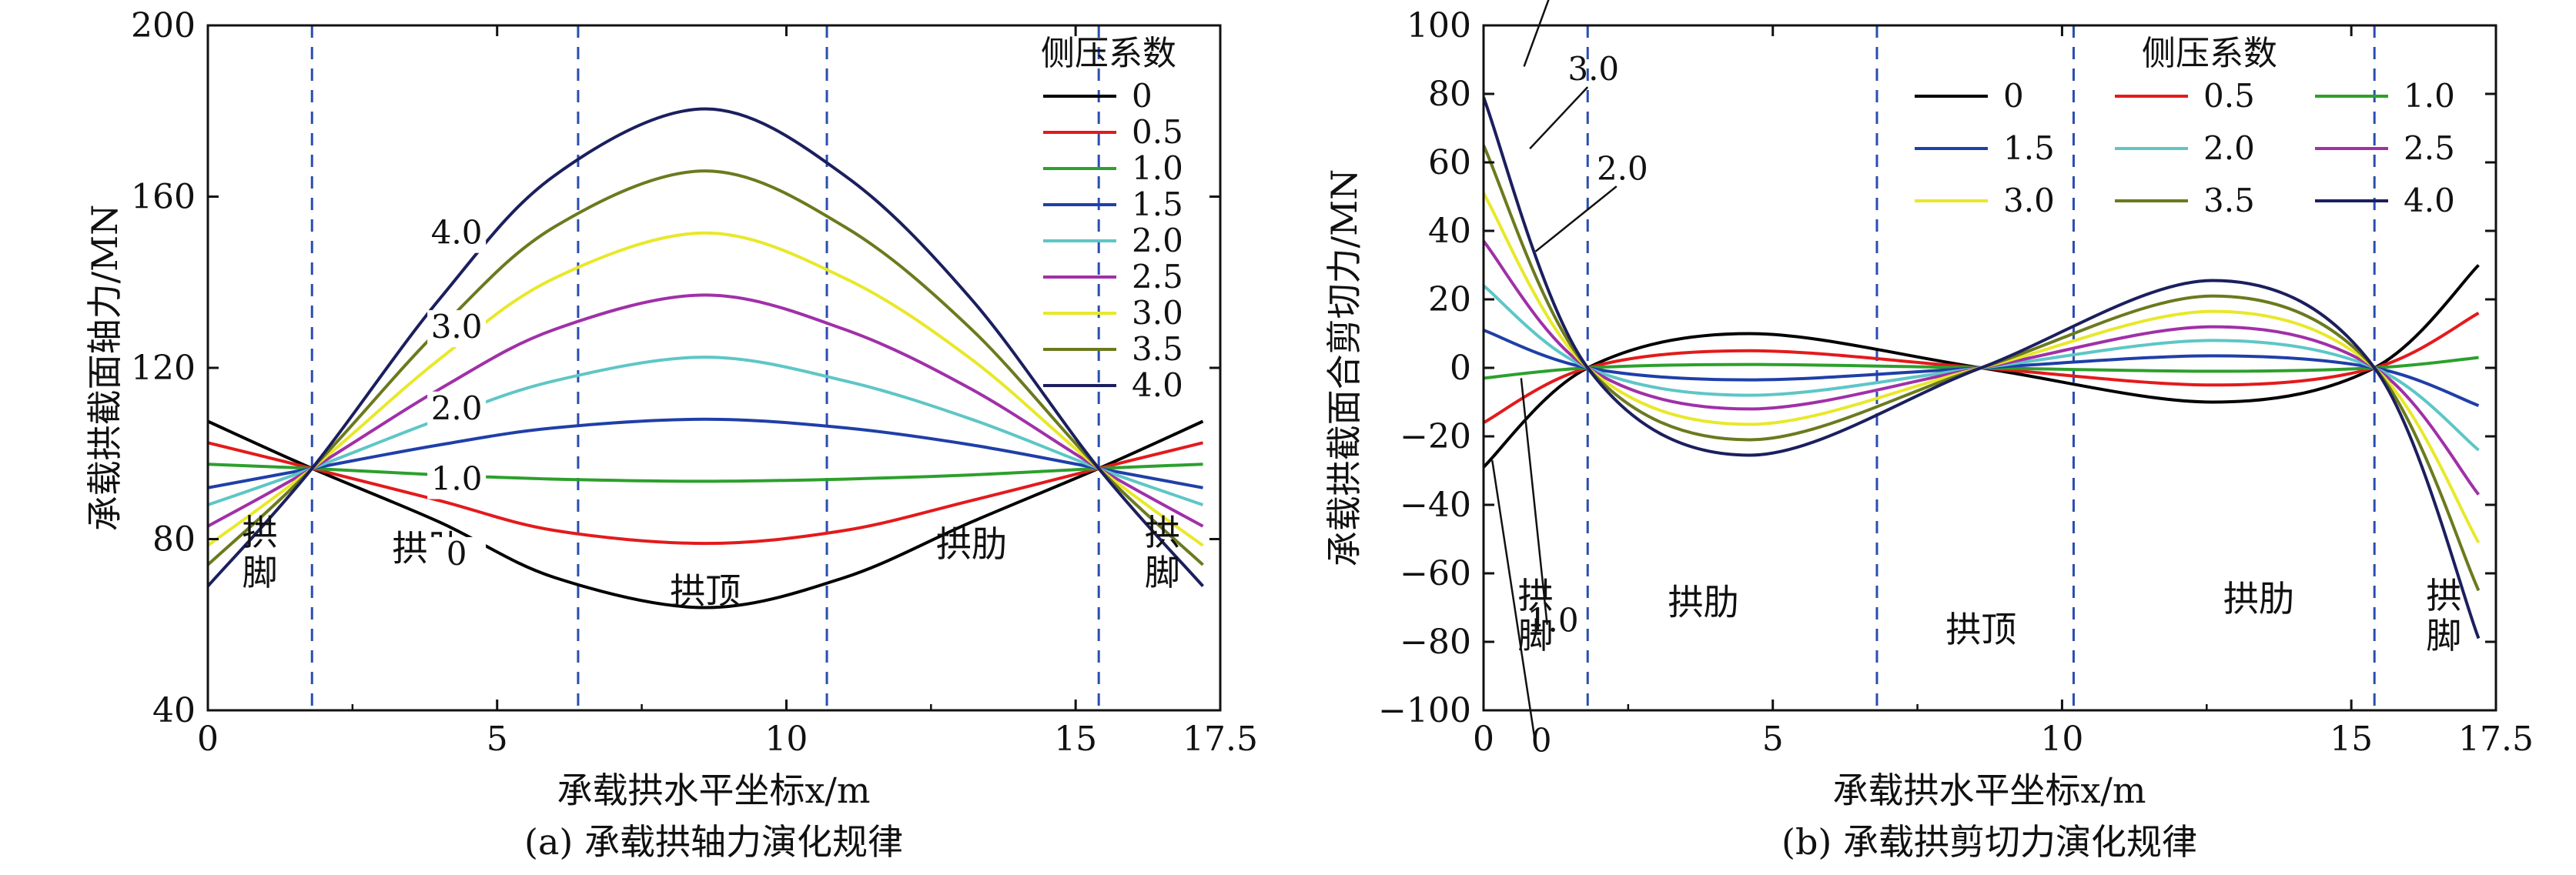 Image resolution: width=2576 pixels, height=875 pixels. What do you see at coordinates (1536, 595) in the screenshot?
I see `panel-b-region-label-0-char-0: 拱` at bounding box center [1536, 595].